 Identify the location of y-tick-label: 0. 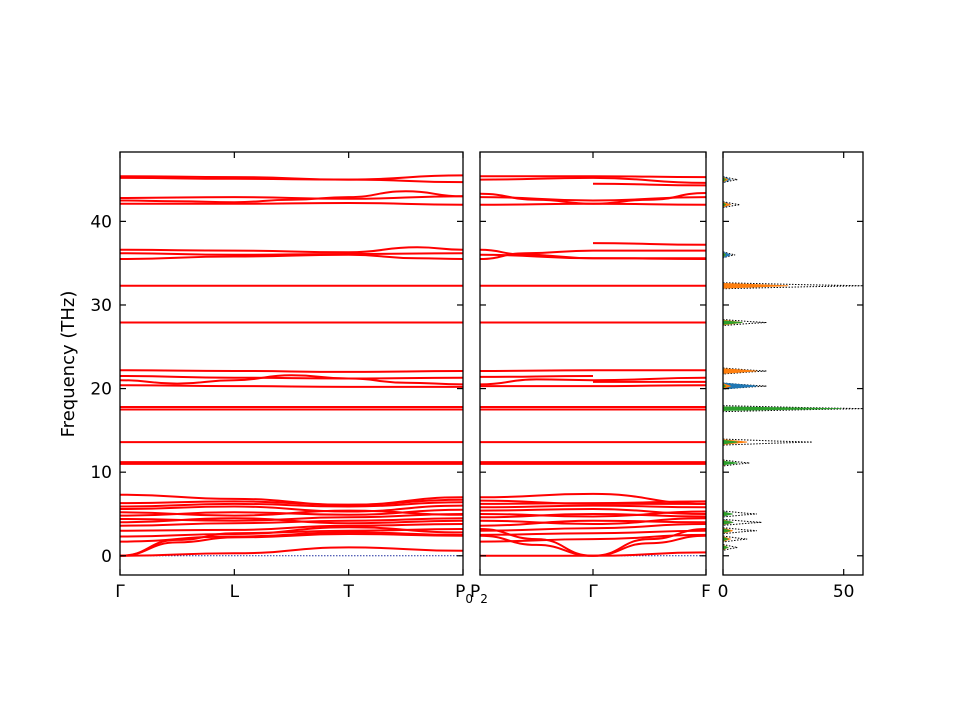
(106, 557).